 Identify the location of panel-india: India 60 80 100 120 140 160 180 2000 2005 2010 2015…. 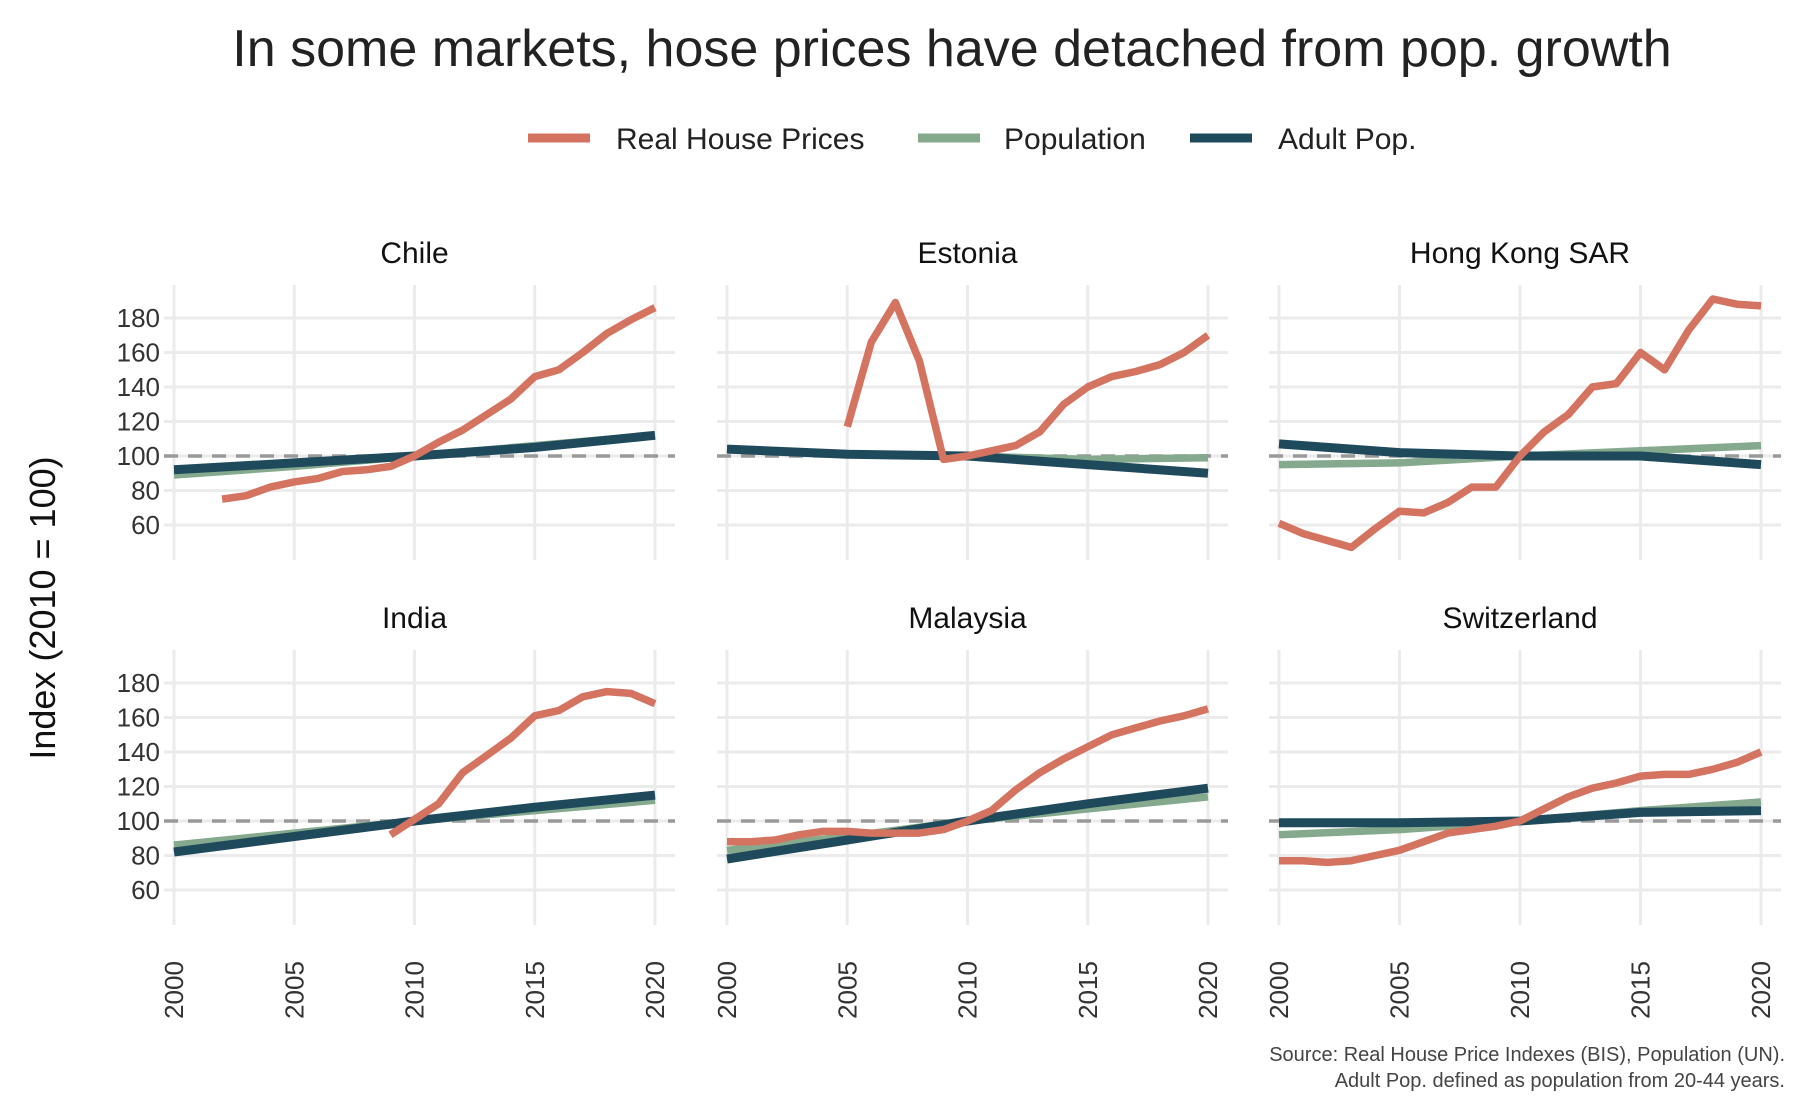
(396, 810).